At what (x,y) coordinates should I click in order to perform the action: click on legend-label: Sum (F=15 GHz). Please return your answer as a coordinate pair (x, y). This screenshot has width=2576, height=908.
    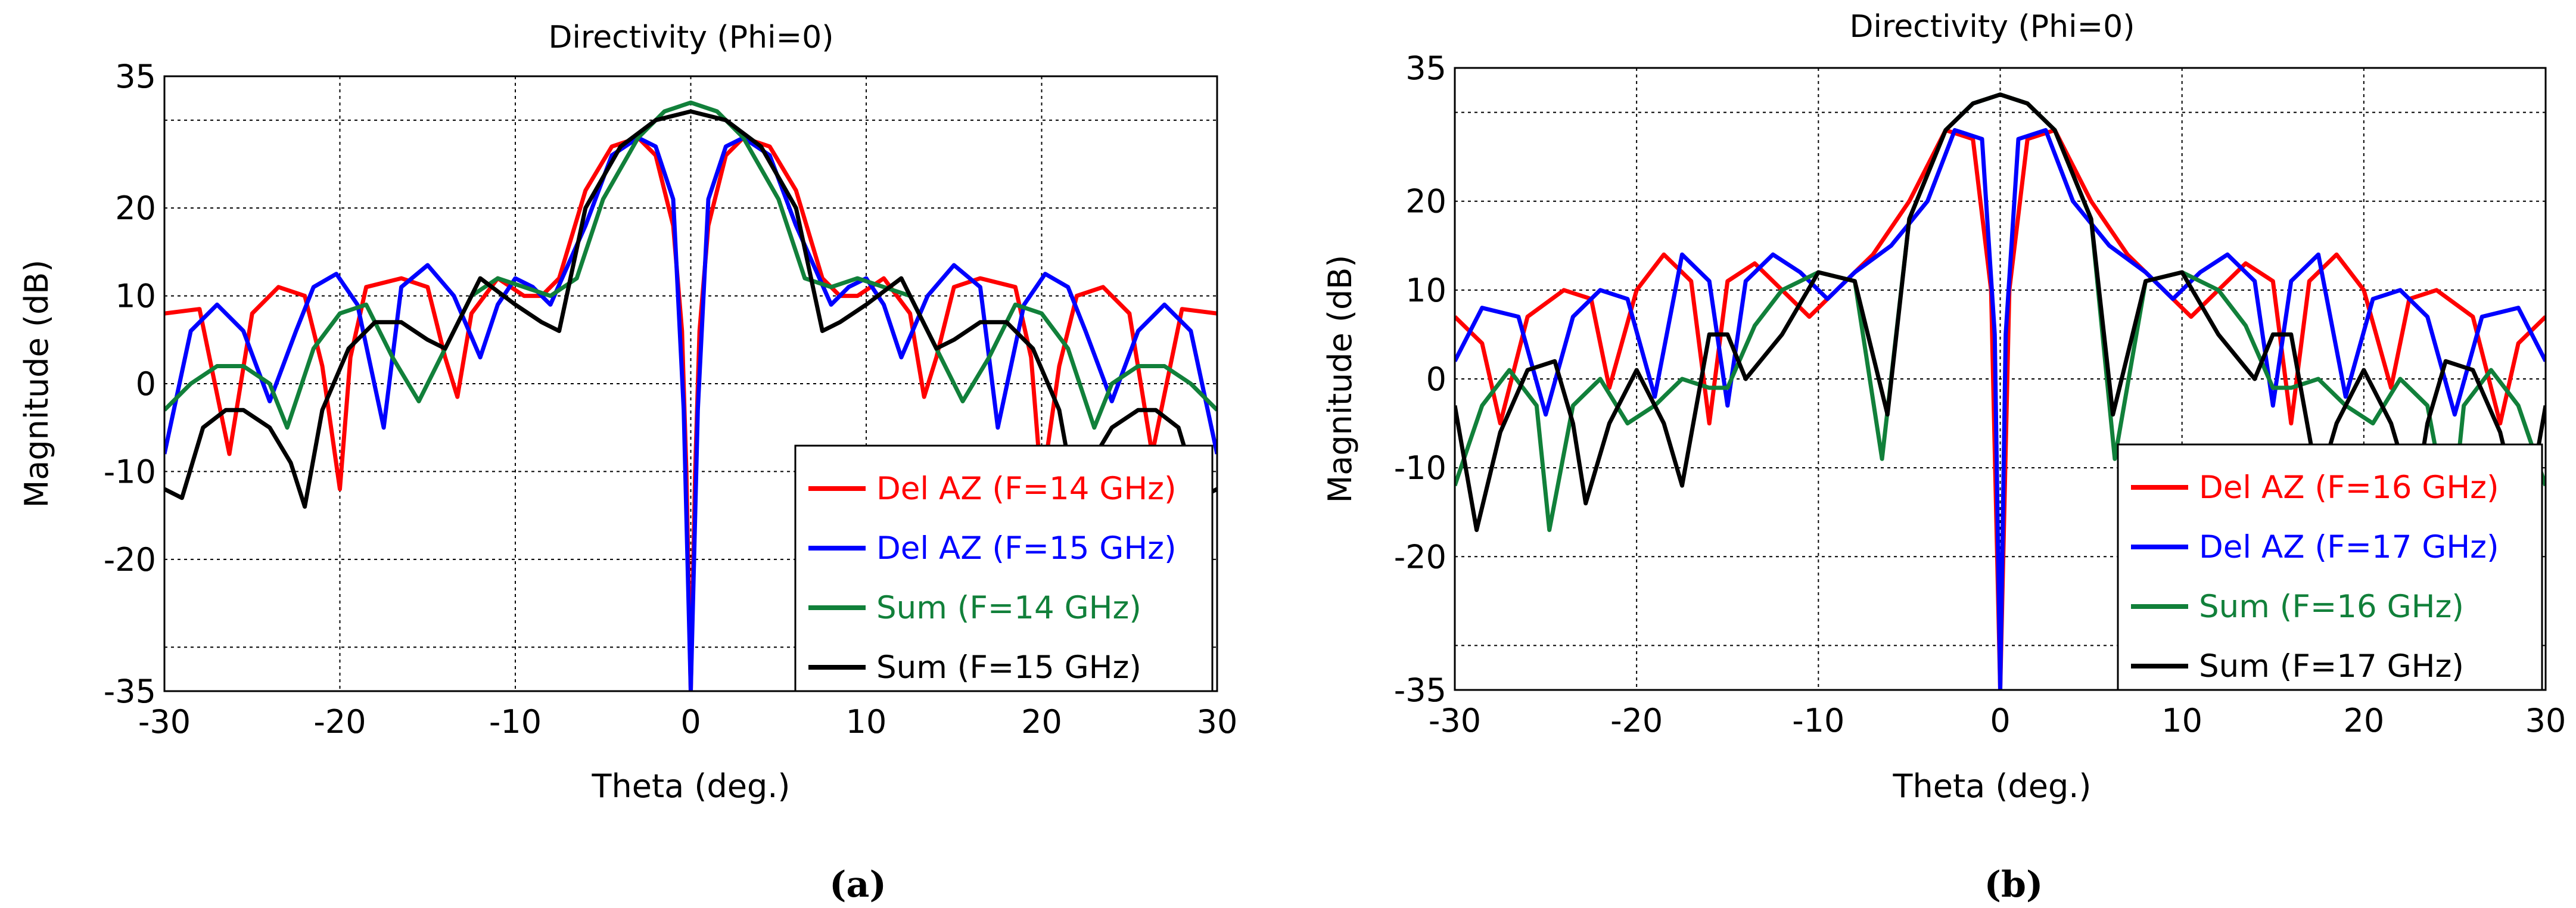
    Looking at the image, I should click on (1008, 667).